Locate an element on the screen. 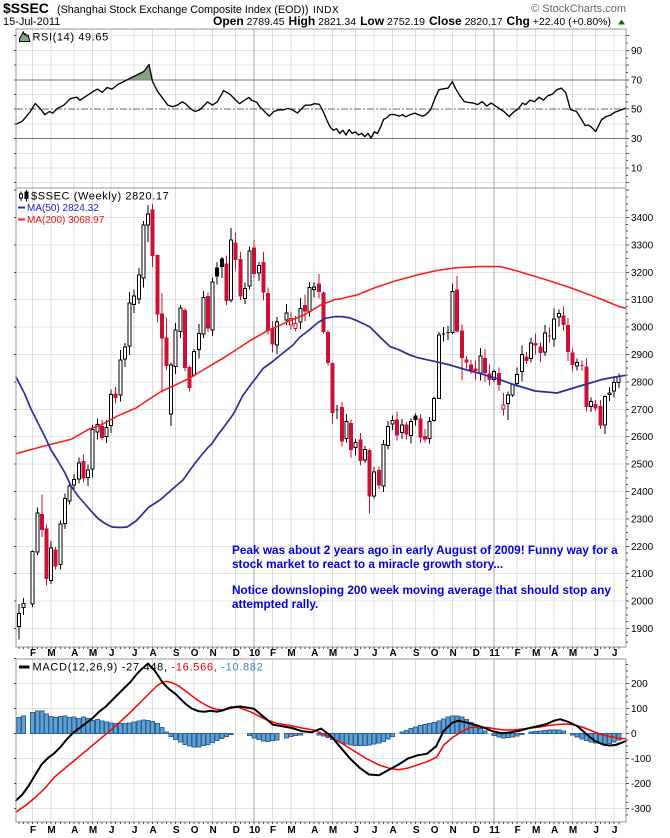 The image size is (670, 838). svg-text: INDX is located at coordinates (326, 10).